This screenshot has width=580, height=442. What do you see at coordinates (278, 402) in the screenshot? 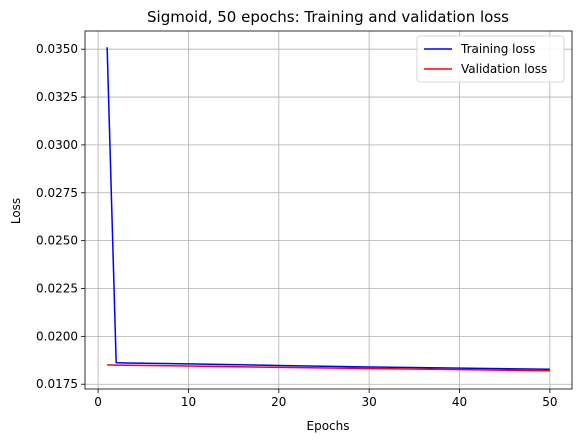
I see `x-tick-label: 20` at bounding box center [278, 402].